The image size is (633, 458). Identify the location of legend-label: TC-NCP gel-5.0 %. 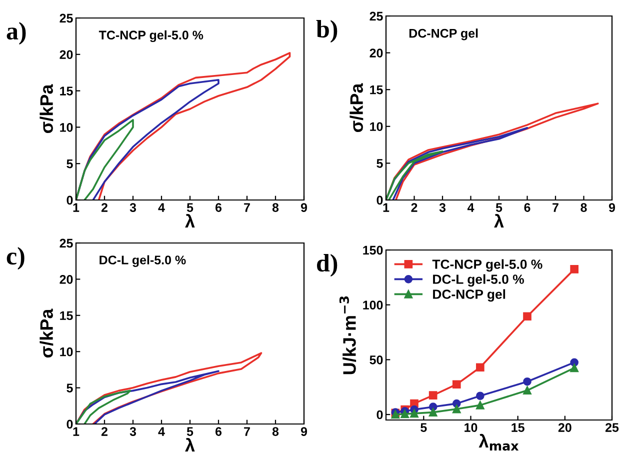
(487, 265).